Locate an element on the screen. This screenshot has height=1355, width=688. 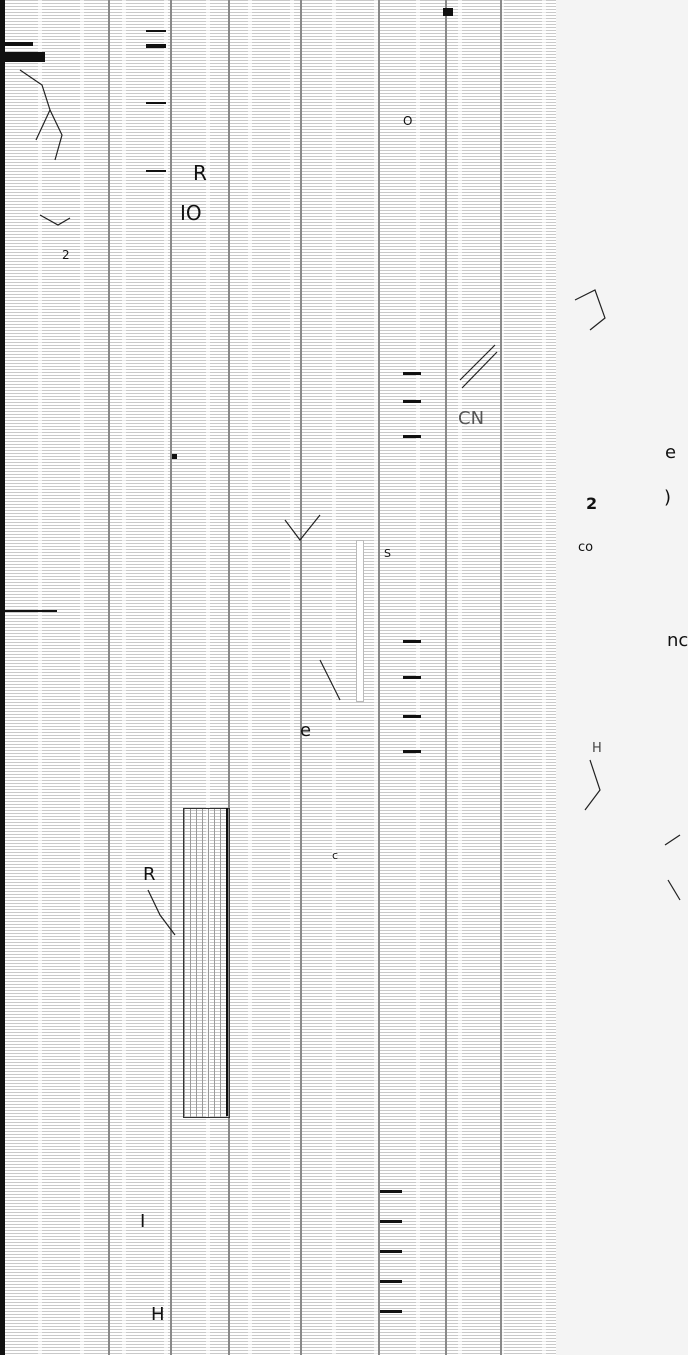
glyph: I is located at coordinates (143, 1221).